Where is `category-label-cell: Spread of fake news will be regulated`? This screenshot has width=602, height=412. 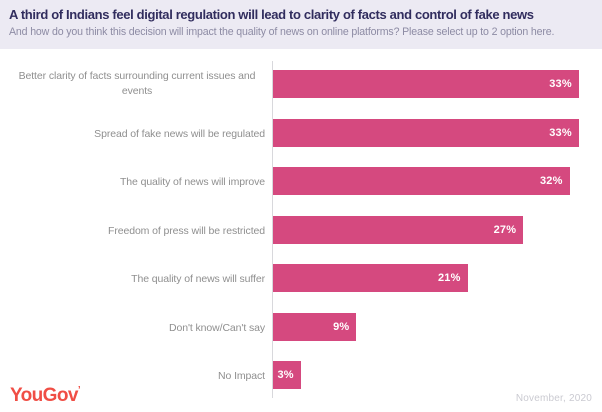 category-label-cell: Spread of fake news will be regulated is located at coordinates (132, 133).